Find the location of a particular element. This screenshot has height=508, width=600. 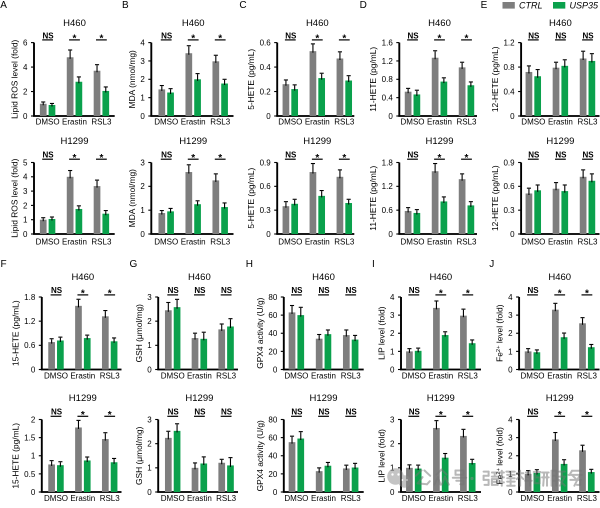

svg-text: 5 is located at coordinates (25, 162).